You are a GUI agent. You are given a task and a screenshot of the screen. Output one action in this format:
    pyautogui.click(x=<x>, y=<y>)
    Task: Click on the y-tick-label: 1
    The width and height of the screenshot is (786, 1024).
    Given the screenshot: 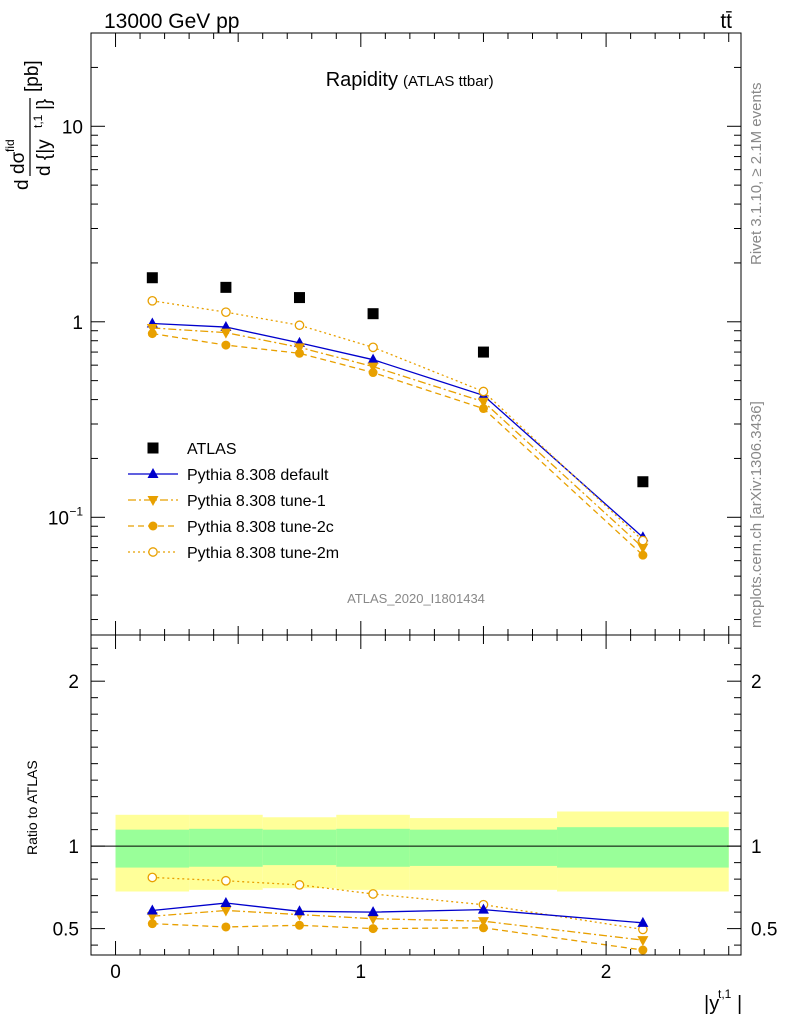 What is the action you would take?
    pyautogui.click(x=77, y=323)
    